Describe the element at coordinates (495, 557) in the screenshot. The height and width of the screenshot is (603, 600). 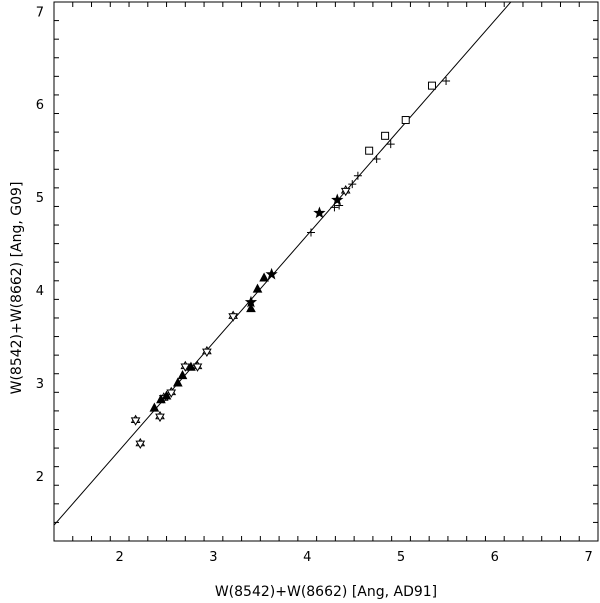
I see `x-tick-label: 6` at that location.